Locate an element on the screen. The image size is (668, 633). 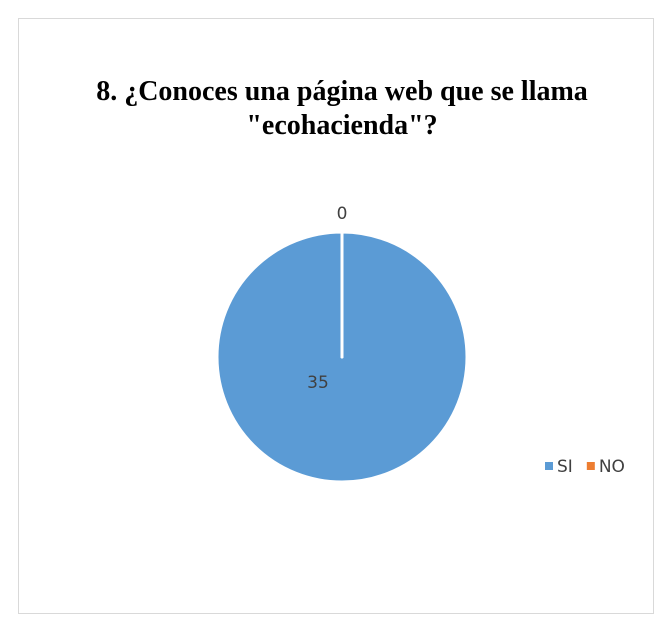
data-label: 0 is located at coordinates (342, 214).